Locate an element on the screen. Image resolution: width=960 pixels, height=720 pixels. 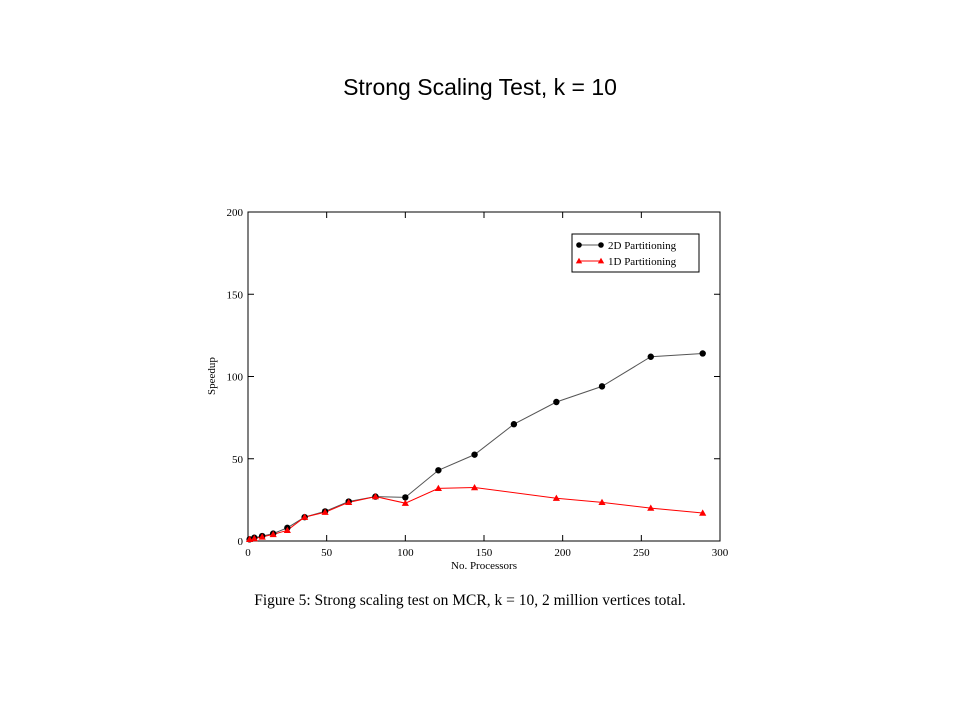
y-axis-label: Speedup is located at coordinates (212, 376).